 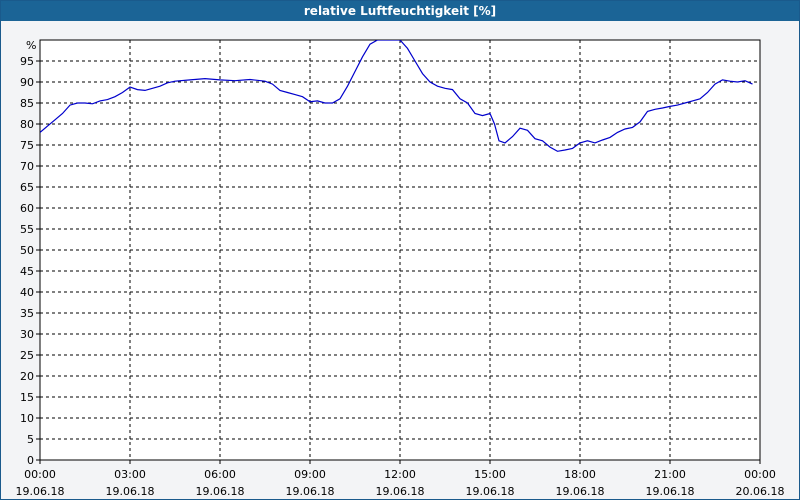 I want to click on y-tick-label: 55, so click(x=27, y=229).